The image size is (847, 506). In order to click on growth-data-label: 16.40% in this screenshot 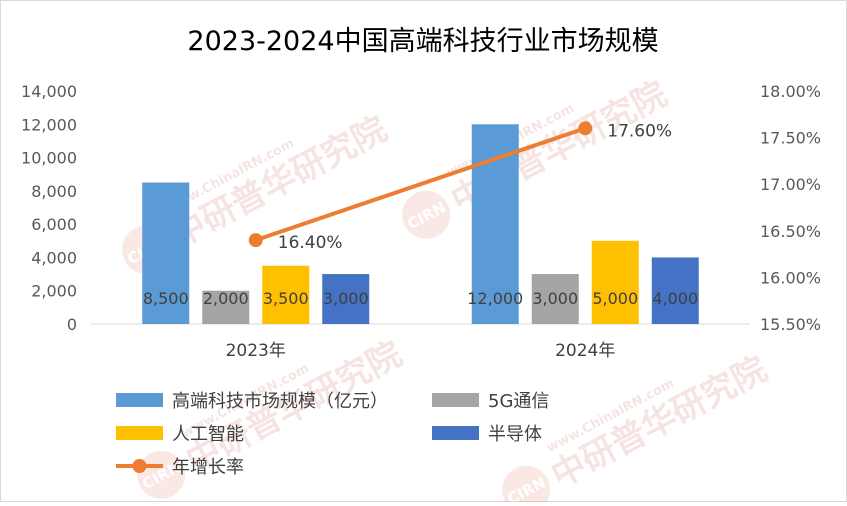, I will do `click(310, 243)`.